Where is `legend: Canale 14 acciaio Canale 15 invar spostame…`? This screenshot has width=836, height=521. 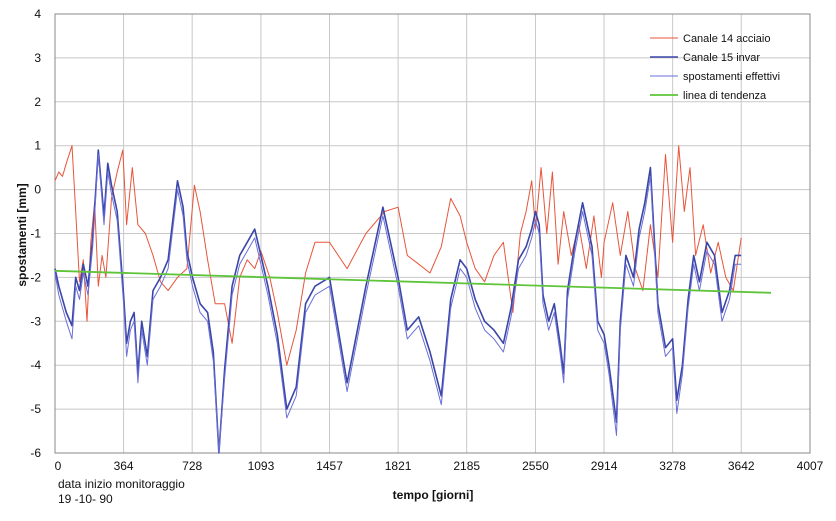 legend: Canale 14 acciaio Canale 15 invar spostame… is located at coordinates (715, 67).